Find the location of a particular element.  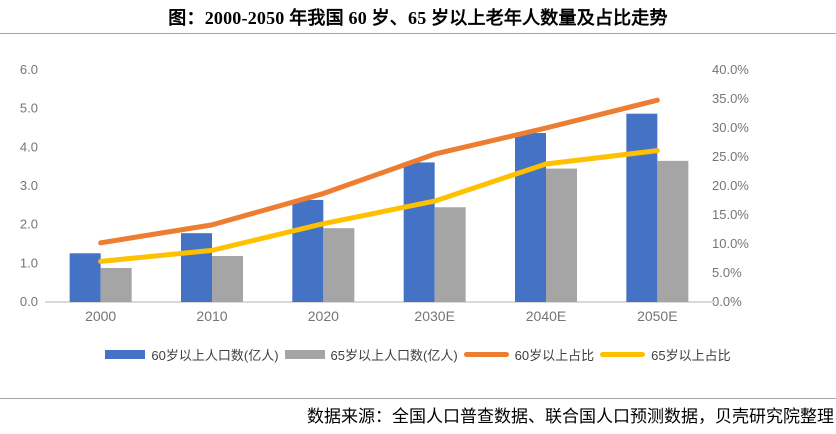

legend-label: 65岁以上人口数(亿人) is located at coordinates (394, 355).